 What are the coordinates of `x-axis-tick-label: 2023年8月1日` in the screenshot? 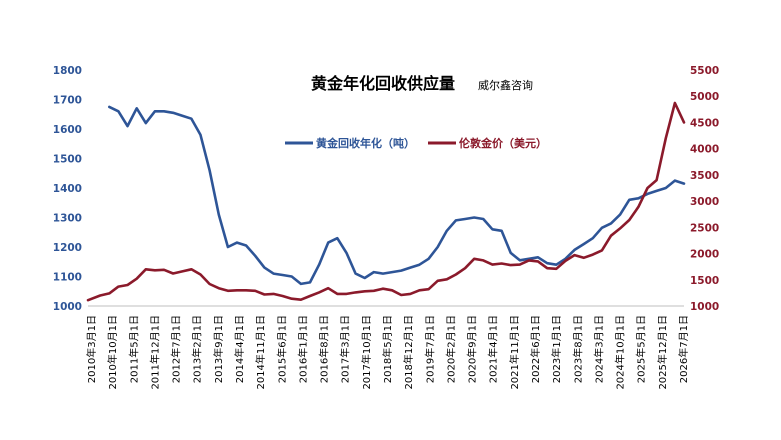 It's located at (577, 349).